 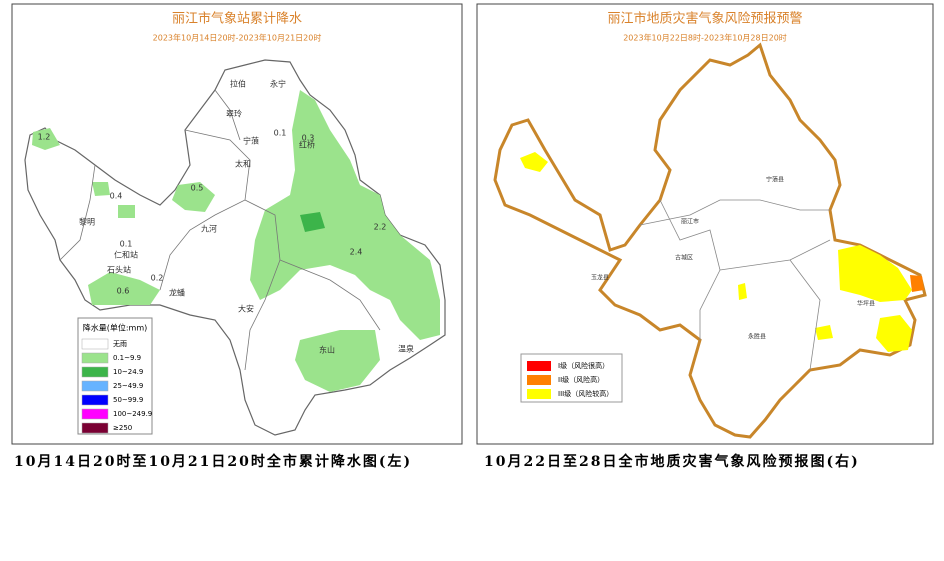 I want to click on risk-areas, so click(x=716, y=252).